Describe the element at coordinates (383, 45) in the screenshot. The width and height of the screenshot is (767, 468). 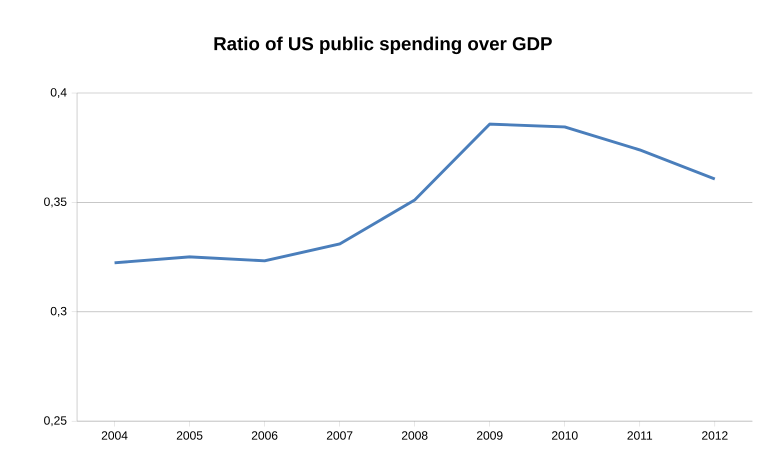
I see `chart-title: Ratio of US public spending over GDP` at that location.